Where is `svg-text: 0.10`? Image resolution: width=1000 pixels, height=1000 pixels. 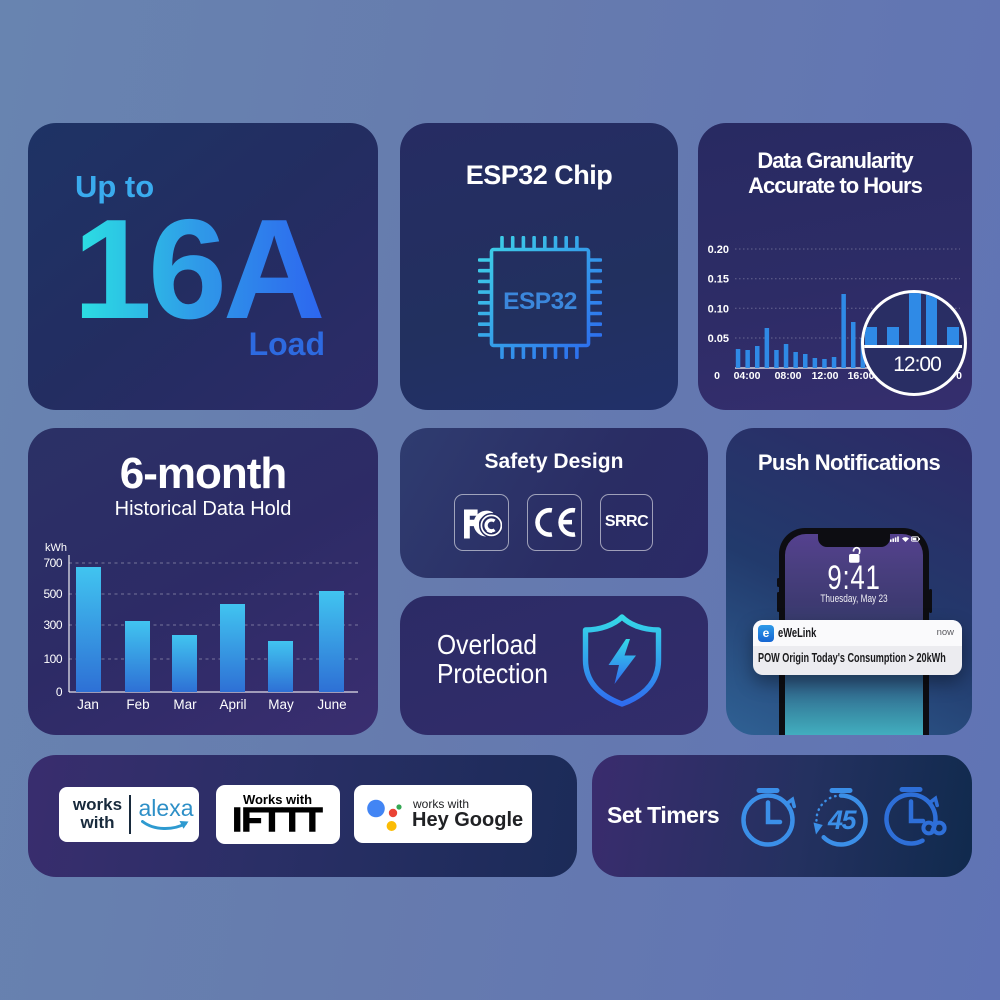 svg-text: 0.10 is located at coordinates (718, 309).